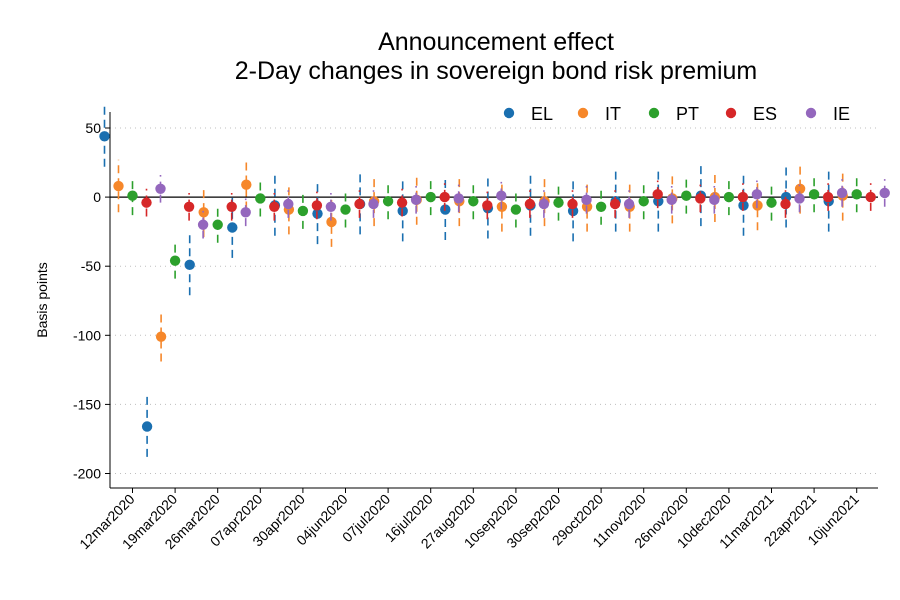  I want to click on legend: EL IT PT ES IE, so click(676, 114).